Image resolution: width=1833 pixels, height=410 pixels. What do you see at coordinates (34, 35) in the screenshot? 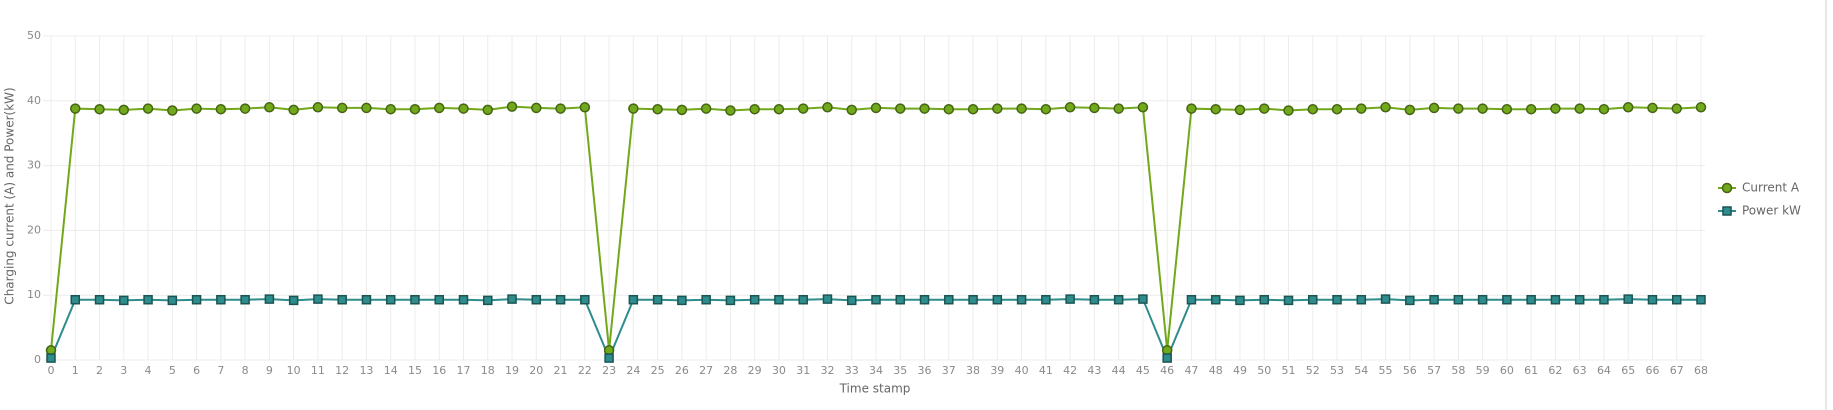
I see `y-tick-label: 50` at bounding box center [34, 35].